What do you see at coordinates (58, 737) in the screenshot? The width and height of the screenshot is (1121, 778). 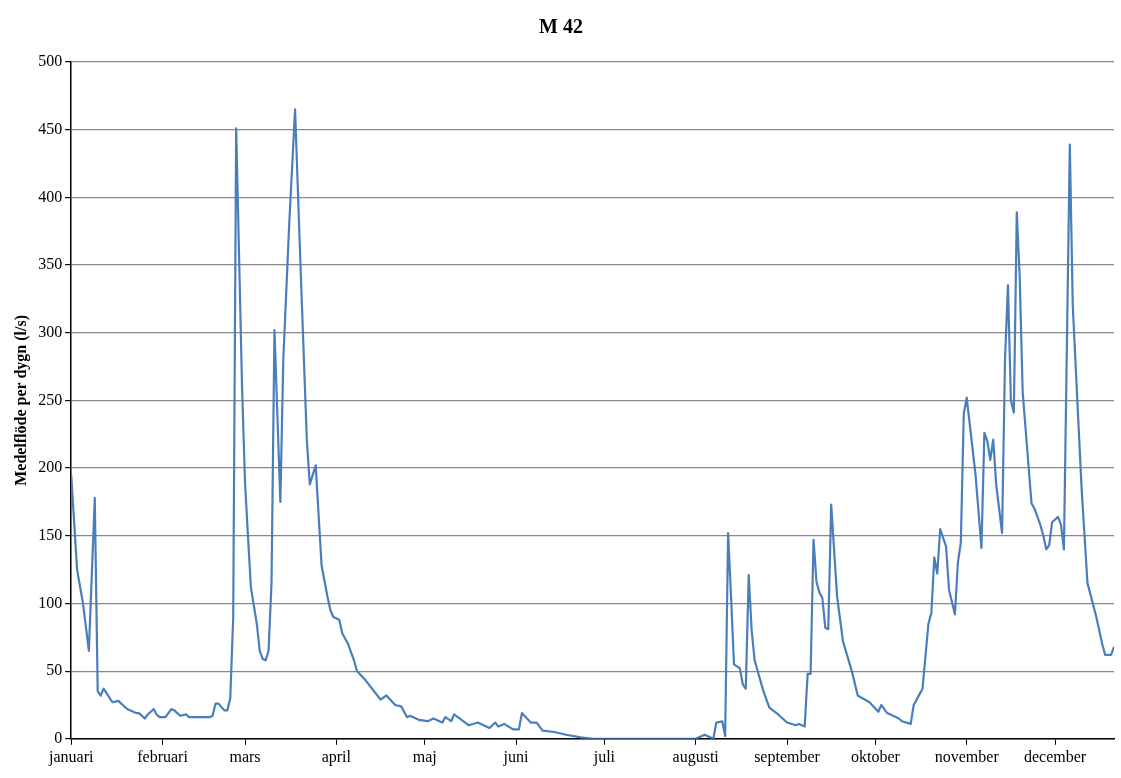 I see `y-tick-label: 0` at bounding box center [58, 737].